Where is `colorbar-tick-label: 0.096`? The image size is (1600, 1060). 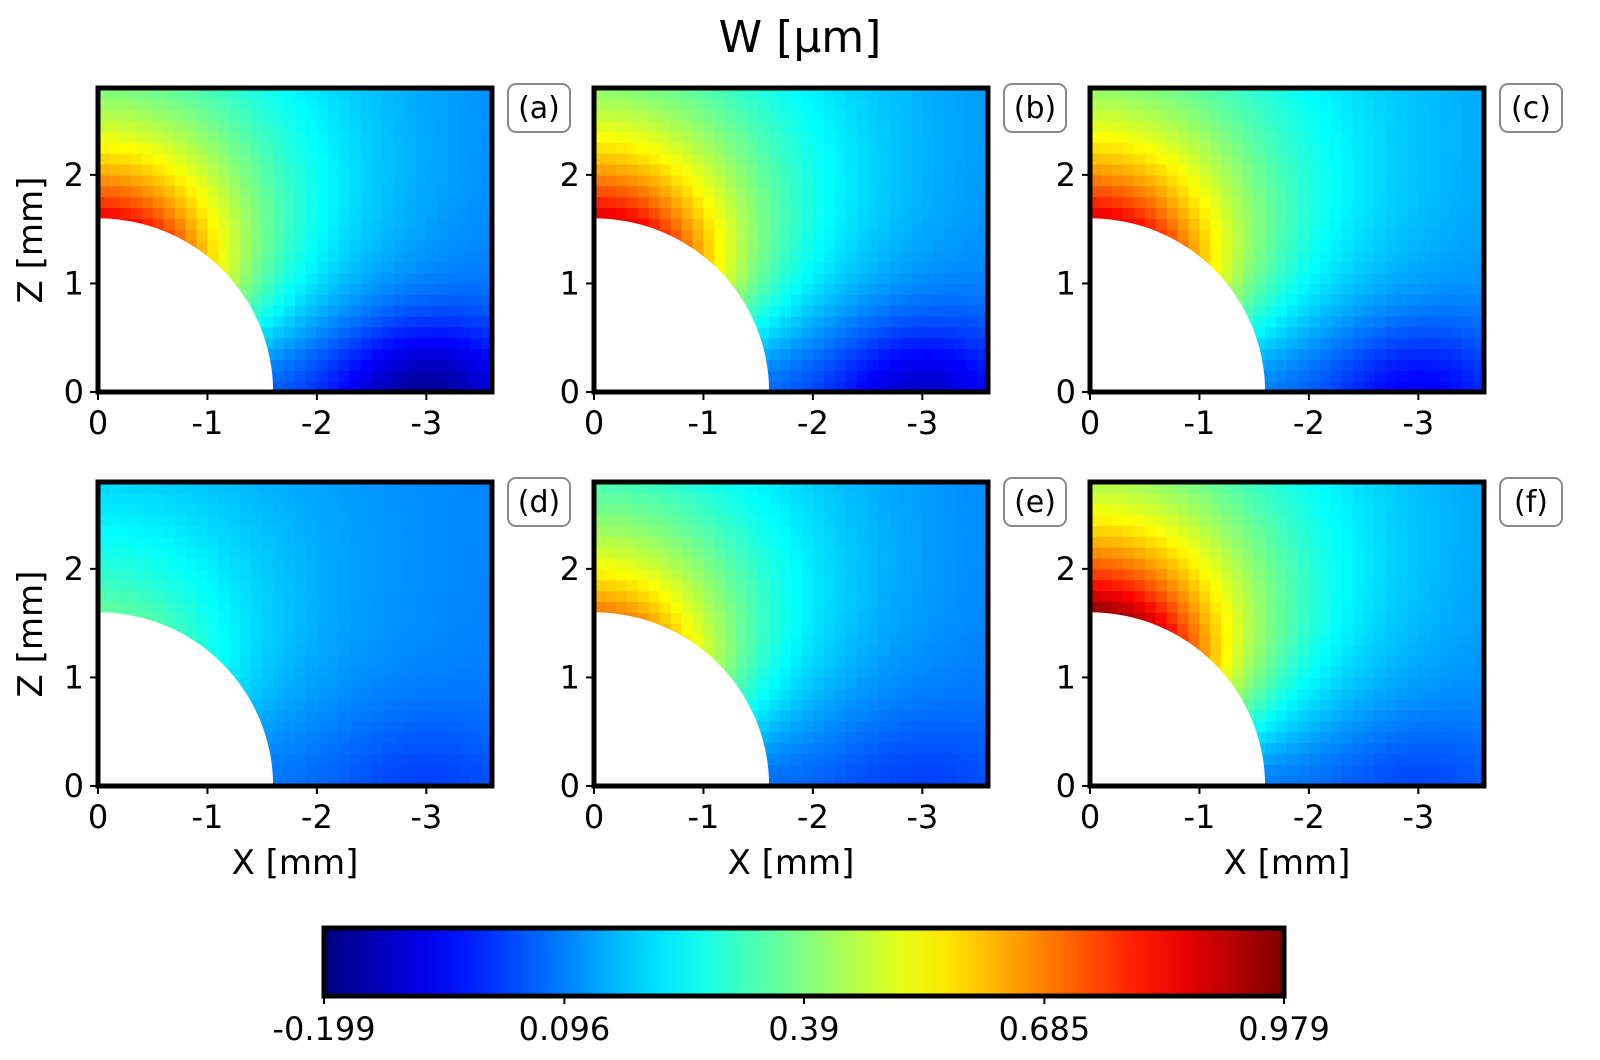 colorbar-tick-label: 0.096 is located at coordinates (565, 1029).